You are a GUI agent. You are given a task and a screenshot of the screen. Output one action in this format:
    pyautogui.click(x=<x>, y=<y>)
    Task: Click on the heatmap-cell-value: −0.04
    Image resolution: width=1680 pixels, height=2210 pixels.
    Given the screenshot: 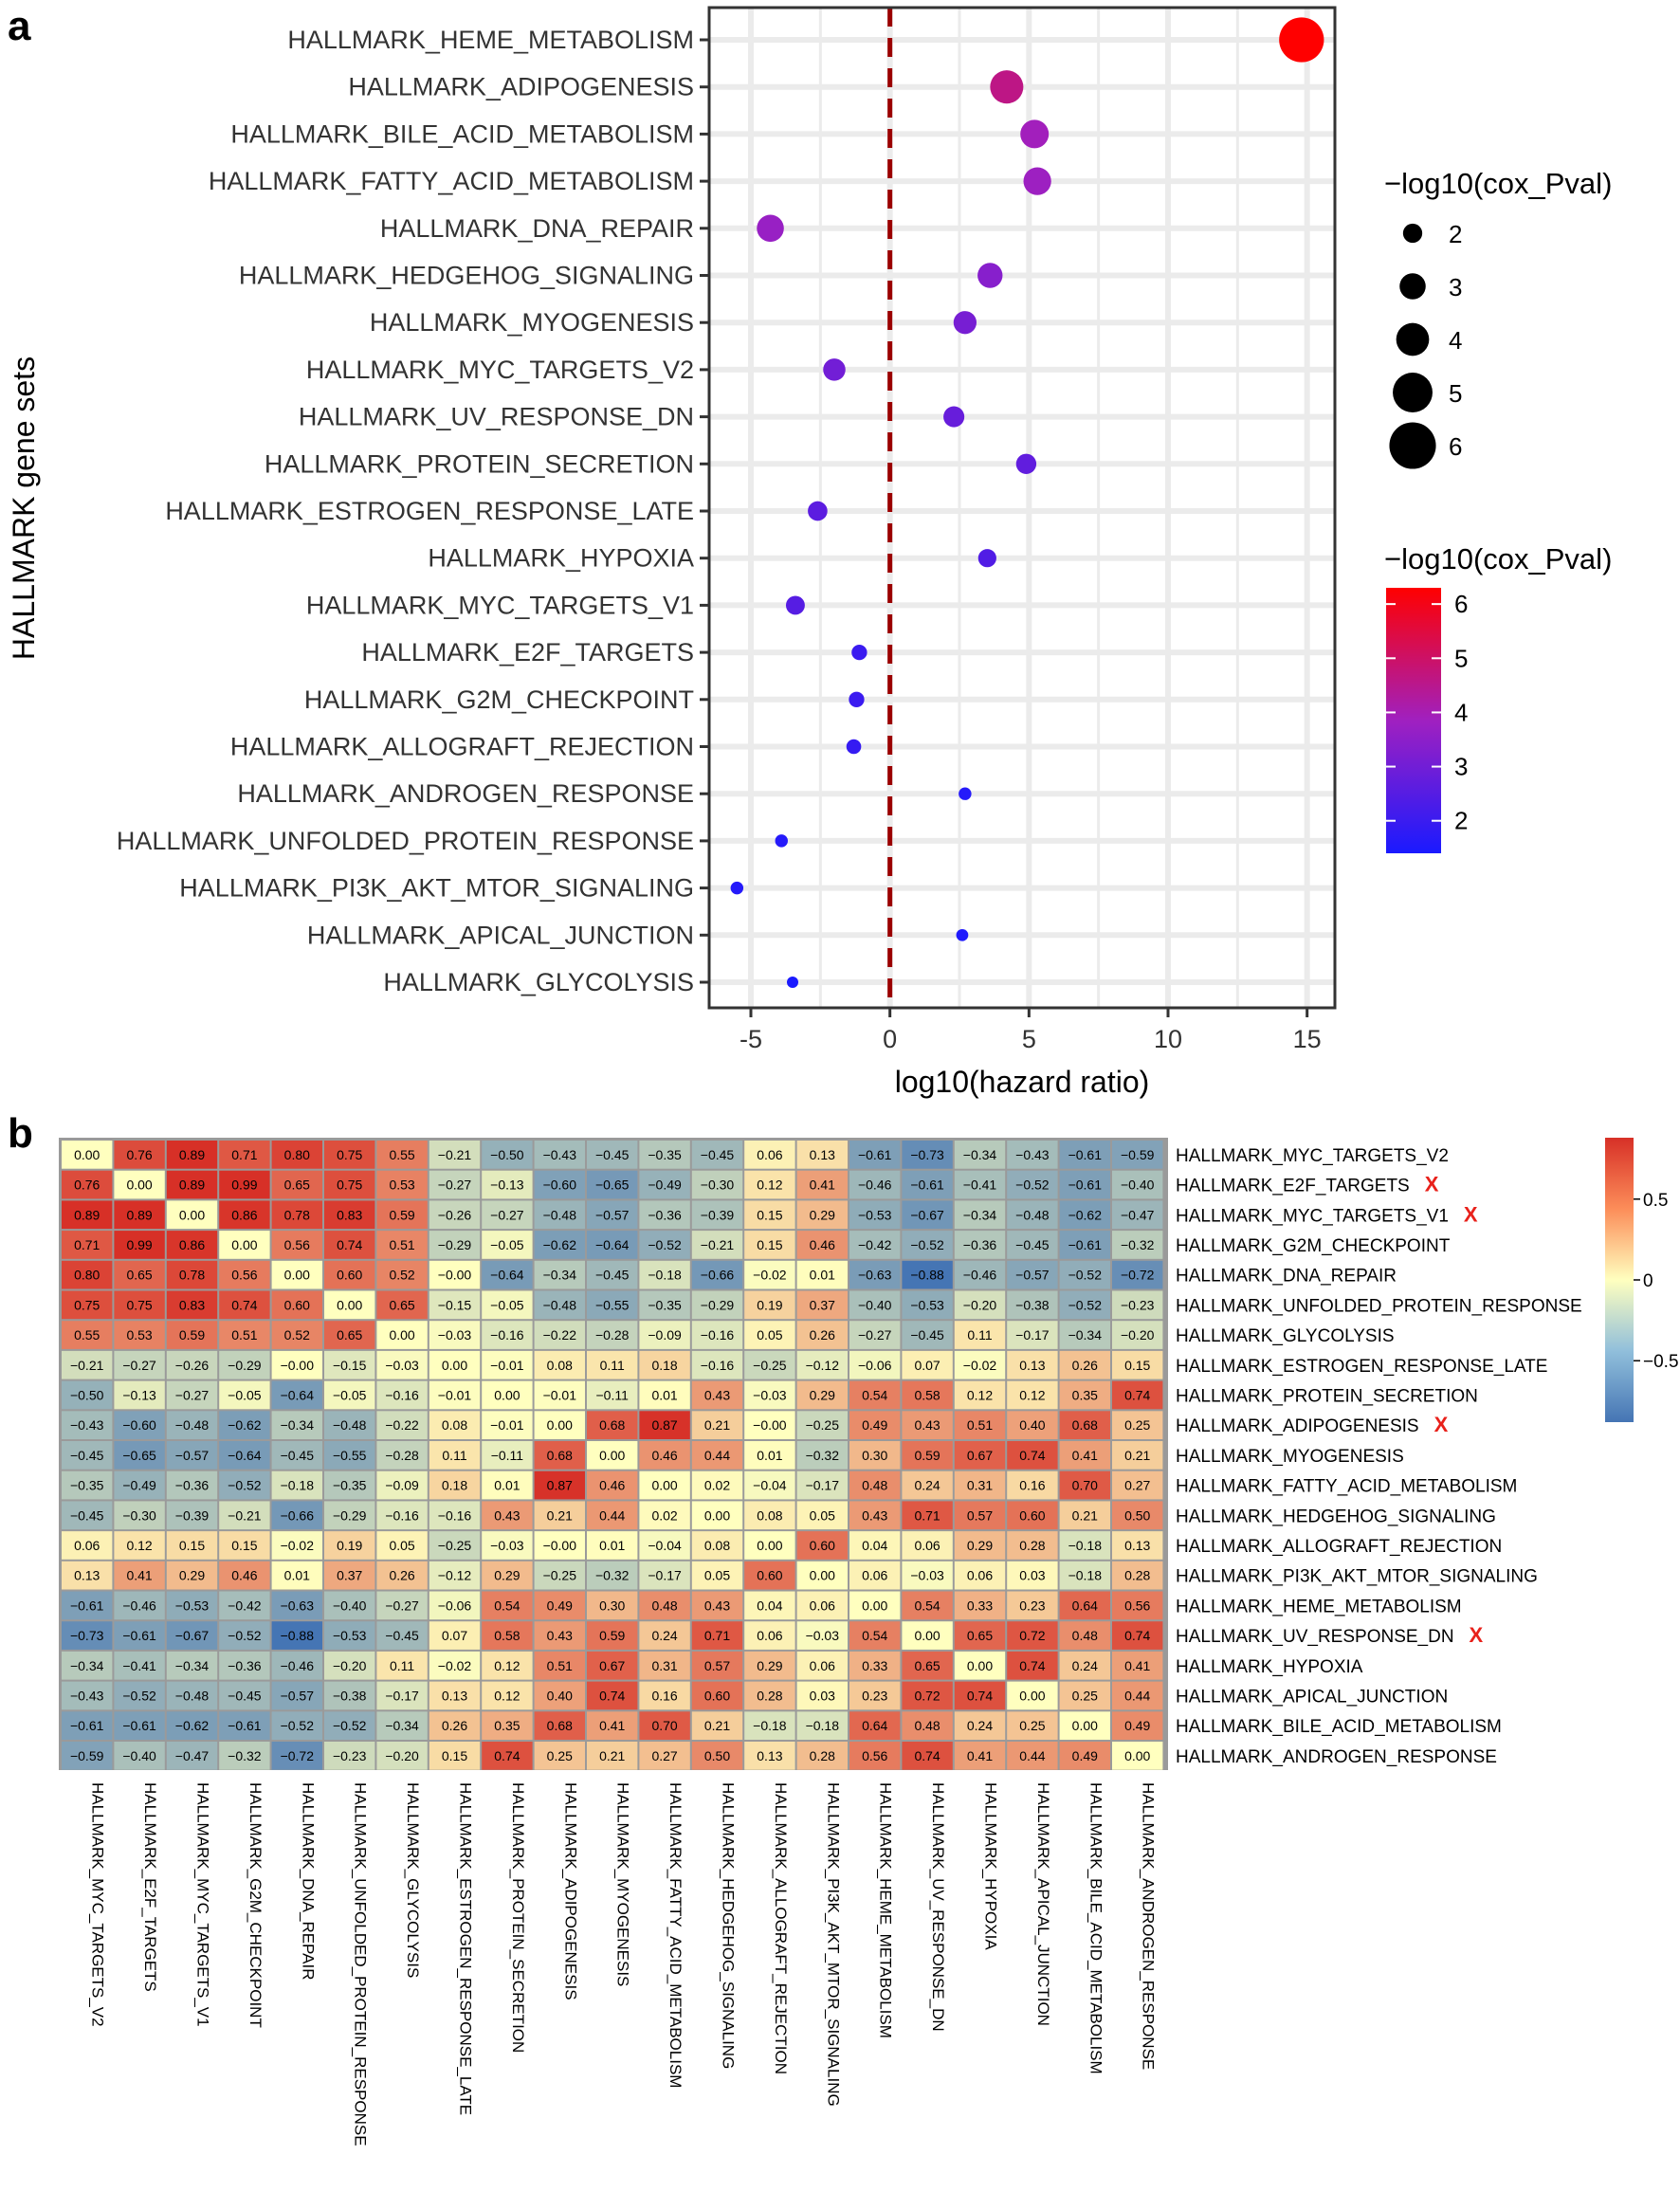 What is the action you would take?
    pyautogui.click(x=665, y=1545)
    